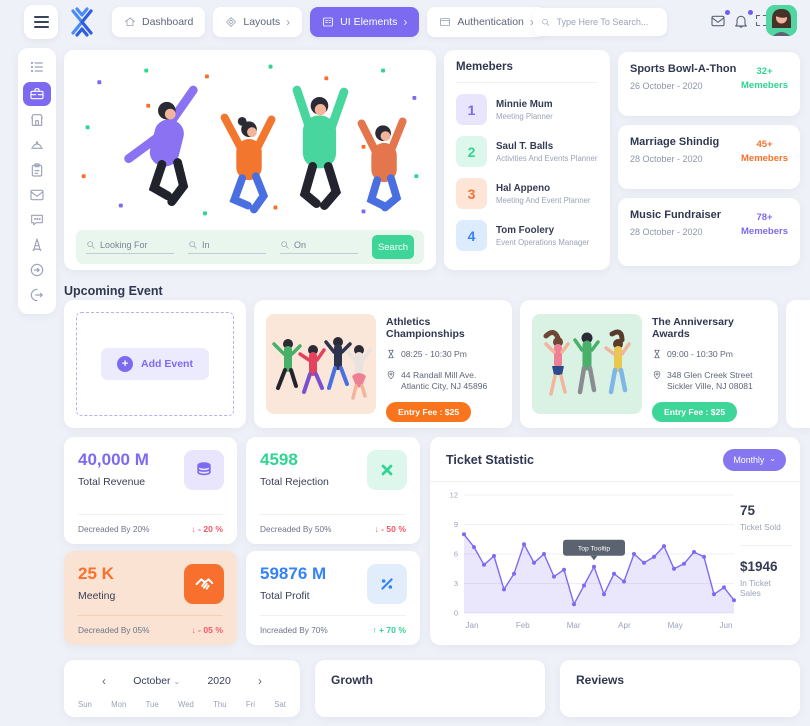  Describe the element at coordinates (527, 109) in the screenshot. I see `member-row: 1 Minnie Mum Meeting Planner` at that location.